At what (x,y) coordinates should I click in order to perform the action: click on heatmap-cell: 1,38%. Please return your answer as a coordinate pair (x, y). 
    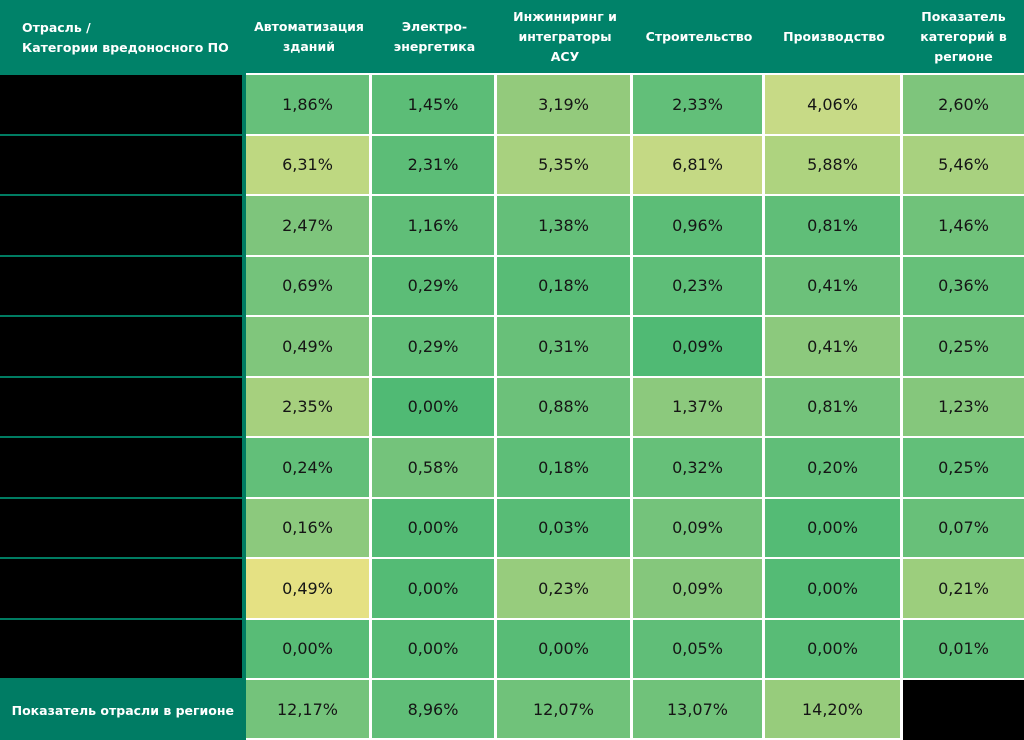
    Looking at the image, I should click on (565, 226).